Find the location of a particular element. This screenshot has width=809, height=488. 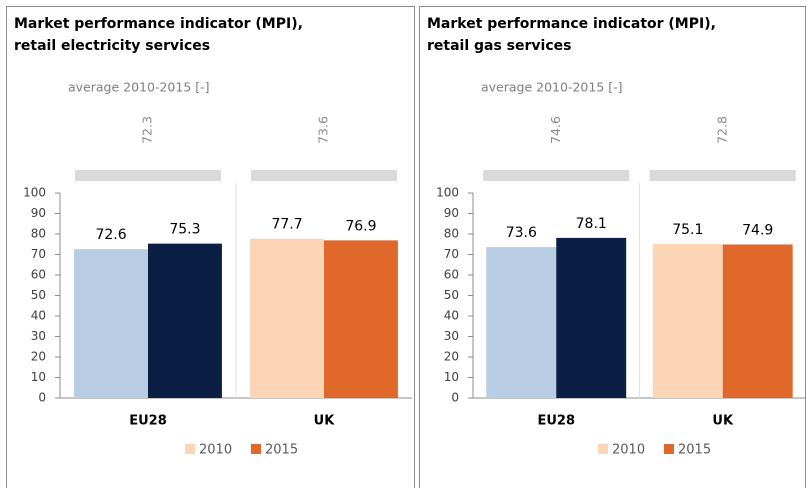

value-label: 73.6 is located at coordinates (521, 233).